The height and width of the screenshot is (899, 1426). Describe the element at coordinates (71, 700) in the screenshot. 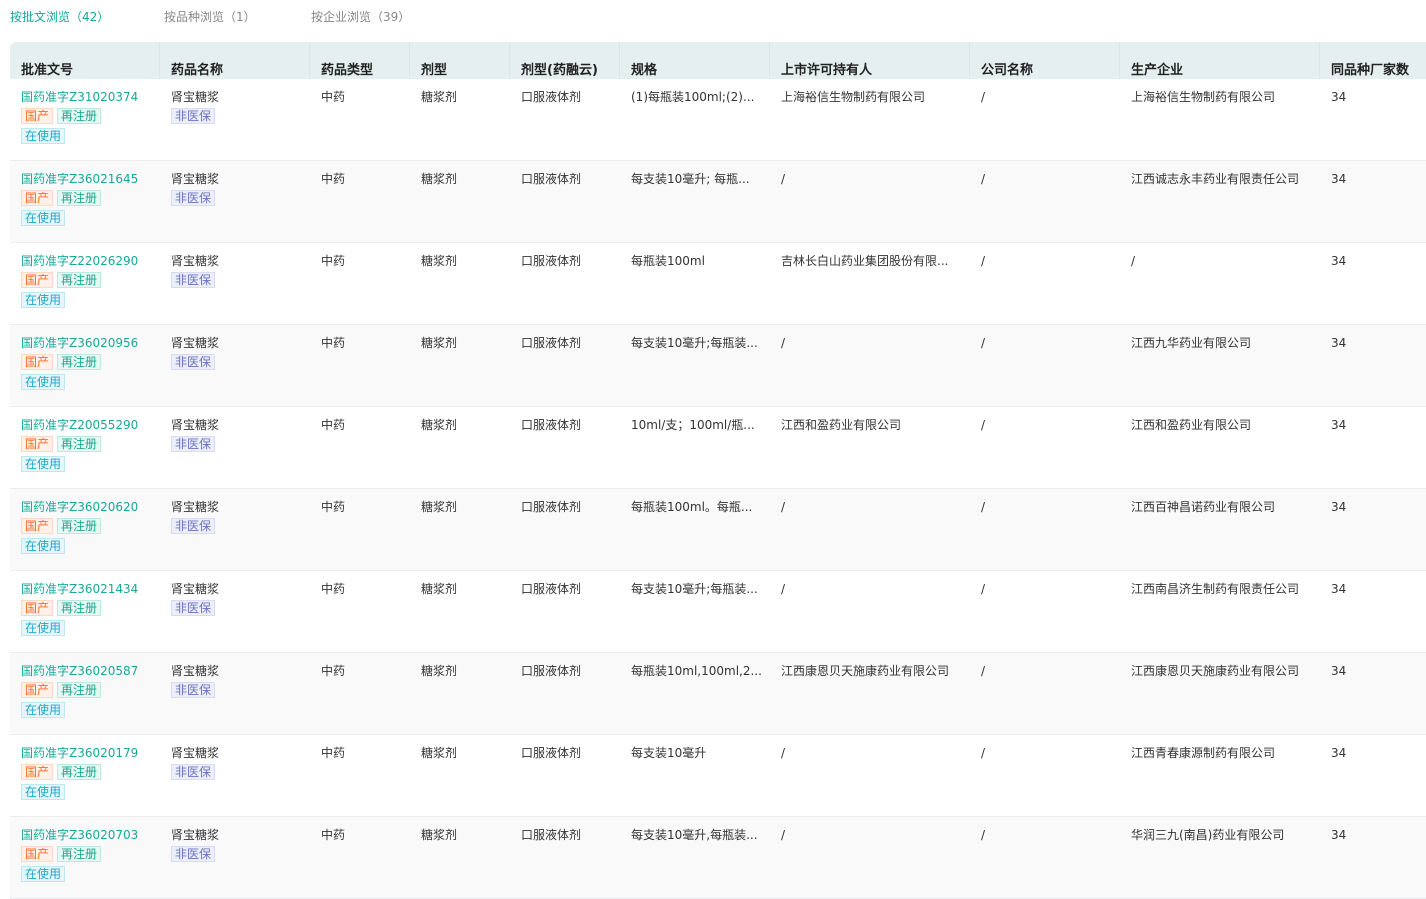

I see `approval-tags: 国产 再注册 在使用` at that location.